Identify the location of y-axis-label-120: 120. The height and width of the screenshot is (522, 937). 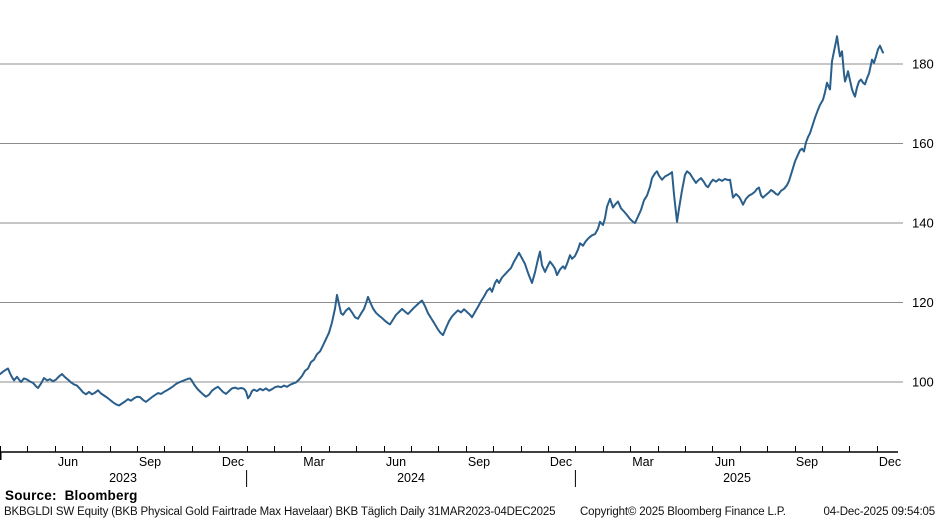
(923, 302).